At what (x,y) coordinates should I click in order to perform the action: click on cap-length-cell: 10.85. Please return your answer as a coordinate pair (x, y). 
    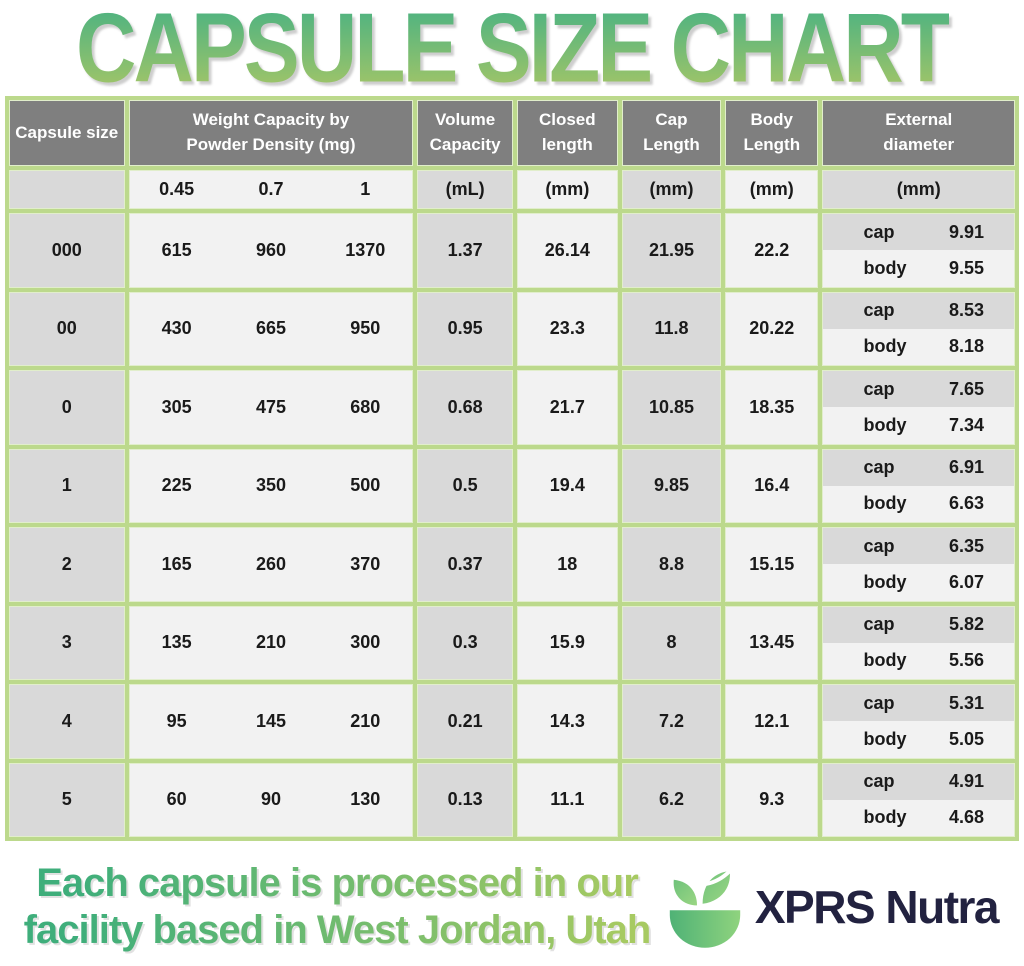
    Looking at the image, I should click on (671, 407).